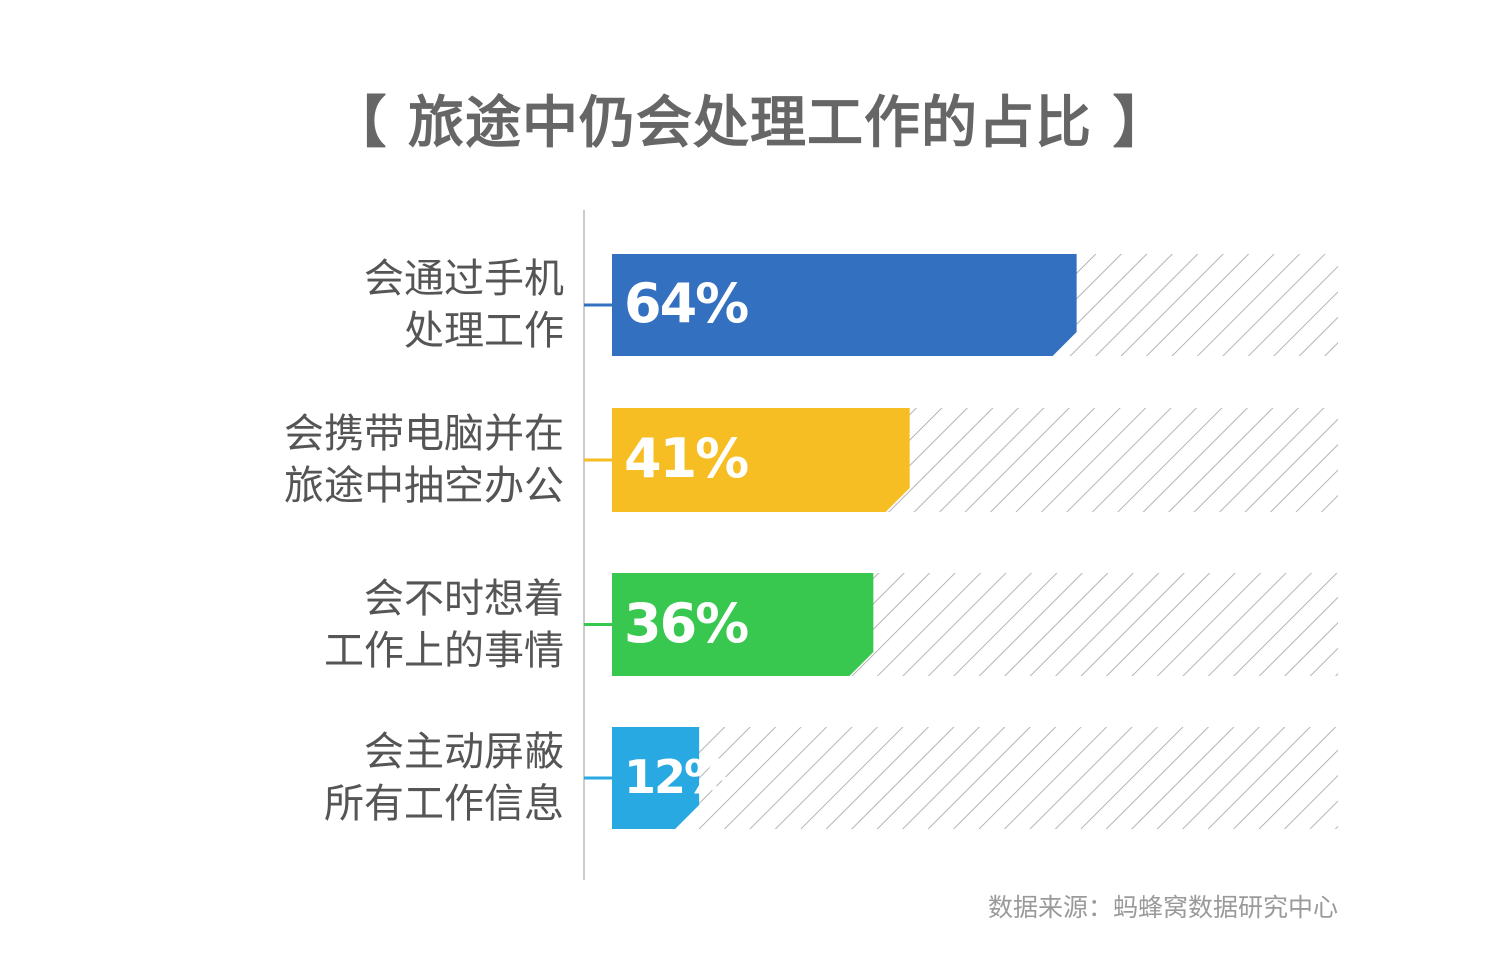  I want to click on category-label-3: 会不时想着工作上的事情, so click(364, 625).